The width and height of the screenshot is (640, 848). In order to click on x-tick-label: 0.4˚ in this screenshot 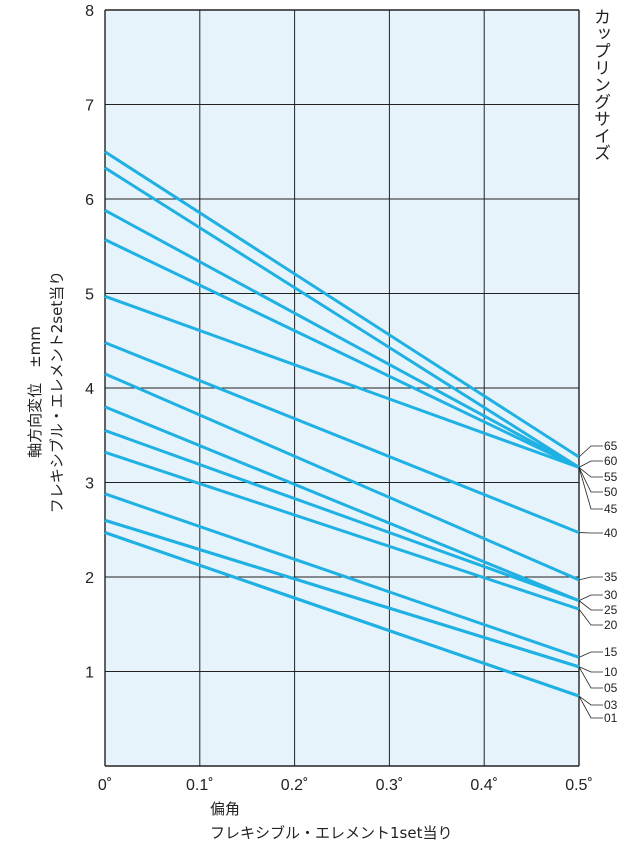, I will do `click(484, 785)`.